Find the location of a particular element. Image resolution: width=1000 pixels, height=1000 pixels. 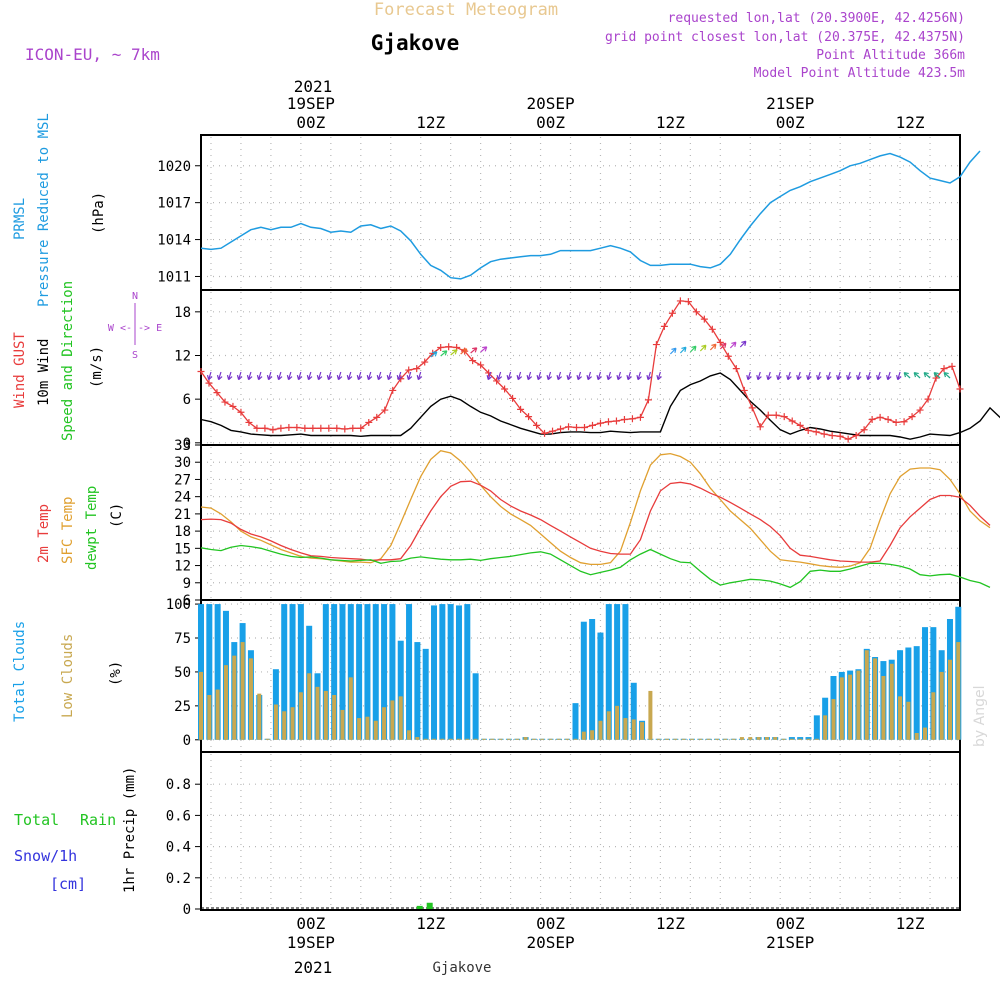

y-tick-label: 1017 is located at coordinates (174, 204).